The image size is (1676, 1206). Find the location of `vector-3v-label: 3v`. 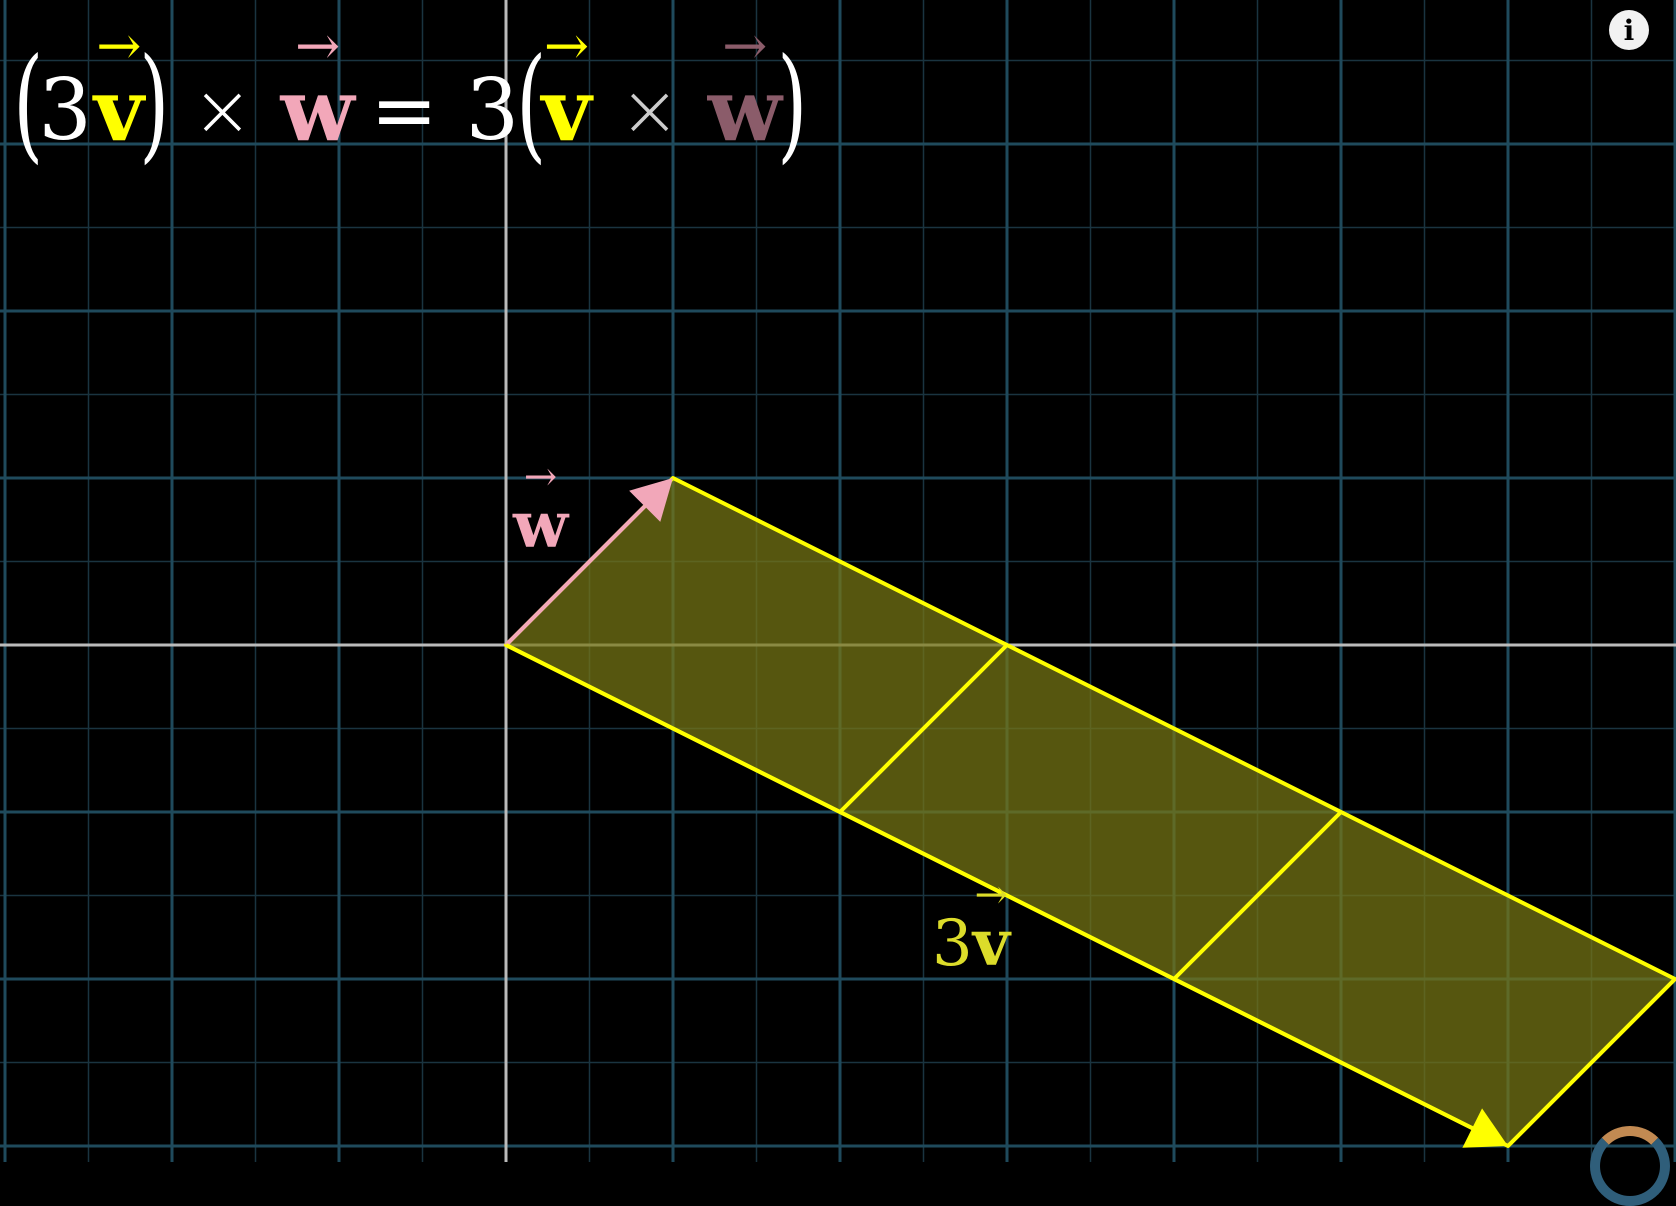

vector-3v-label: 3v is located at coordinates (971, 943).